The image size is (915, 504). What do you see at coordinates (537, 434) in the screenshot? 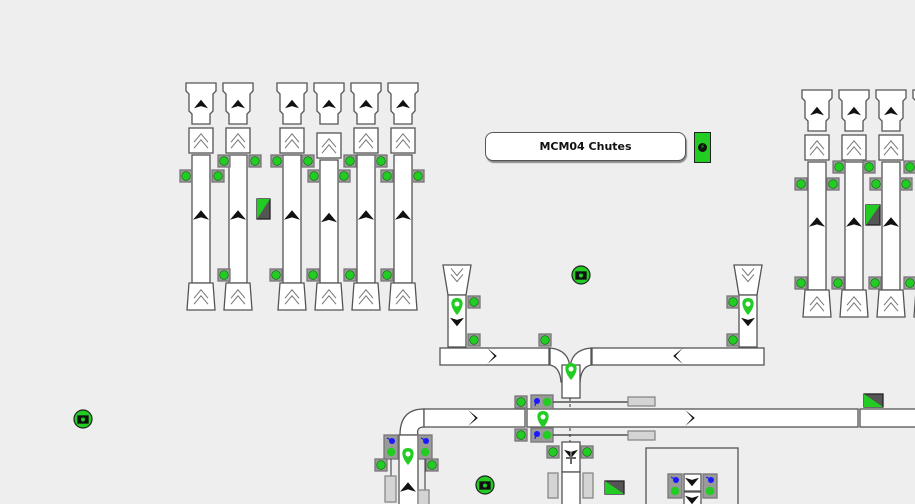
I see `photo-eye-icon` at bounding box center [537, 434].